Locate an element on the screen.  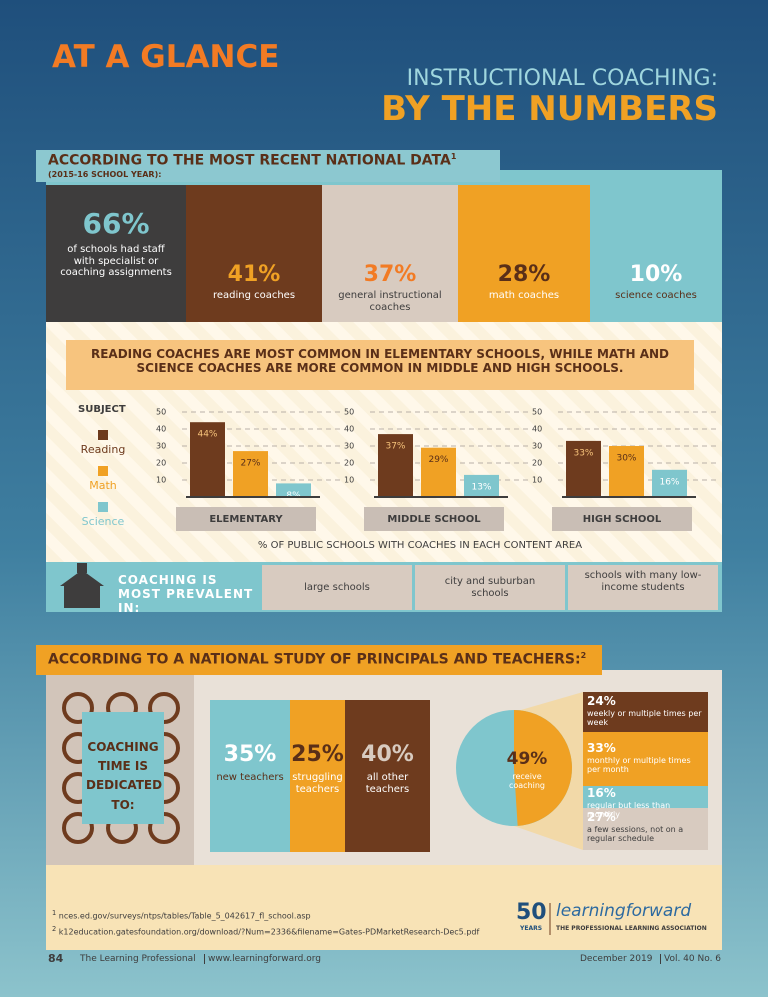
time-value: 35% is located at coordinates (250, 754).